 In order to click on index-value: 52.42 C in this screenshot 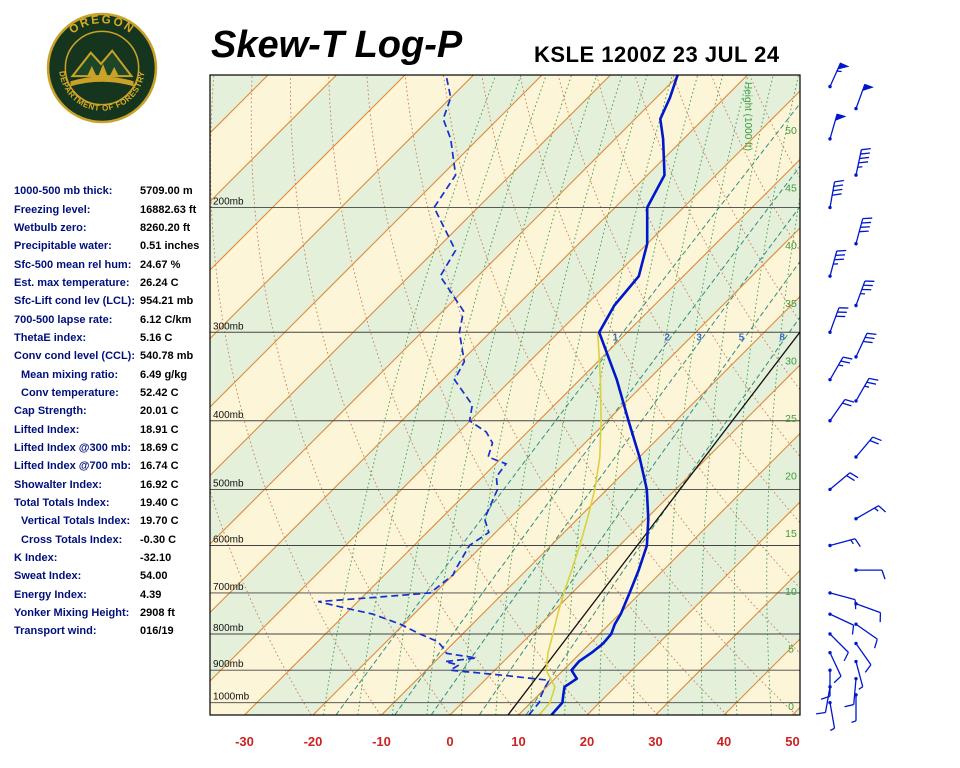, I will do `click(159, 392)`.